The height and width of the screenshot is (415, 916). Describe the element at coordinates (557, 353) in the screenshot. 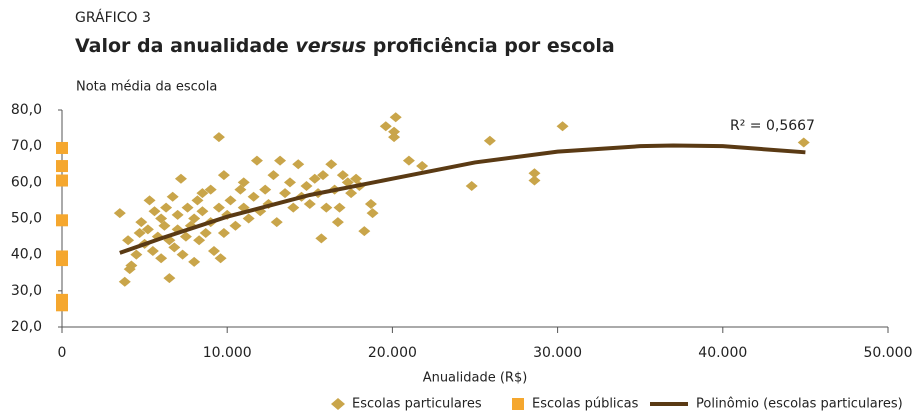

I see `x-tick-label: 30.000` at that location.